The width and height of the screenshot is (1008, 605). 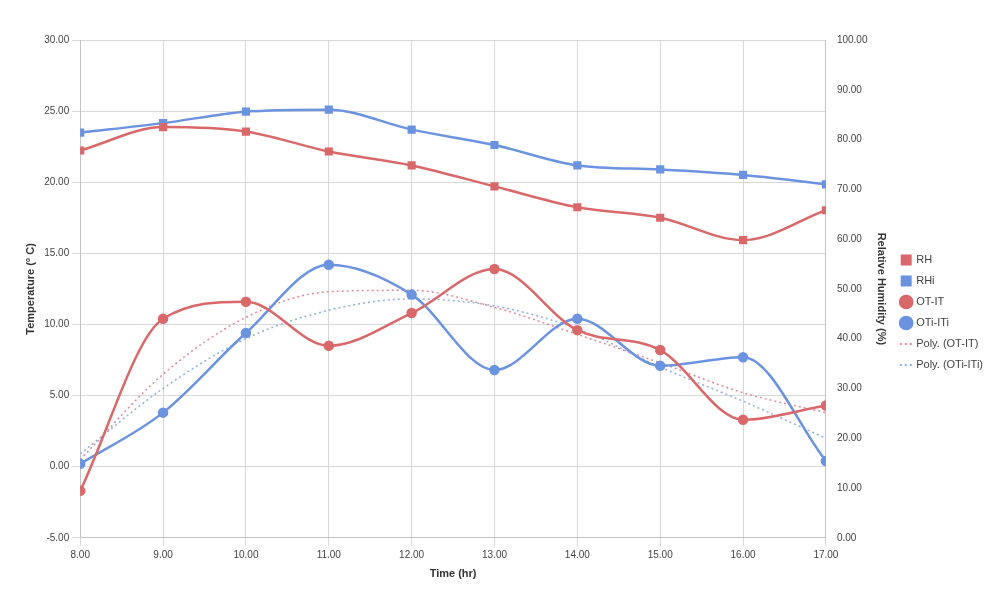 What do you see at coordinates (57, 39) in the screenshot?
I see `y-tick-label: 30.00` at bounding box center [57, 39].